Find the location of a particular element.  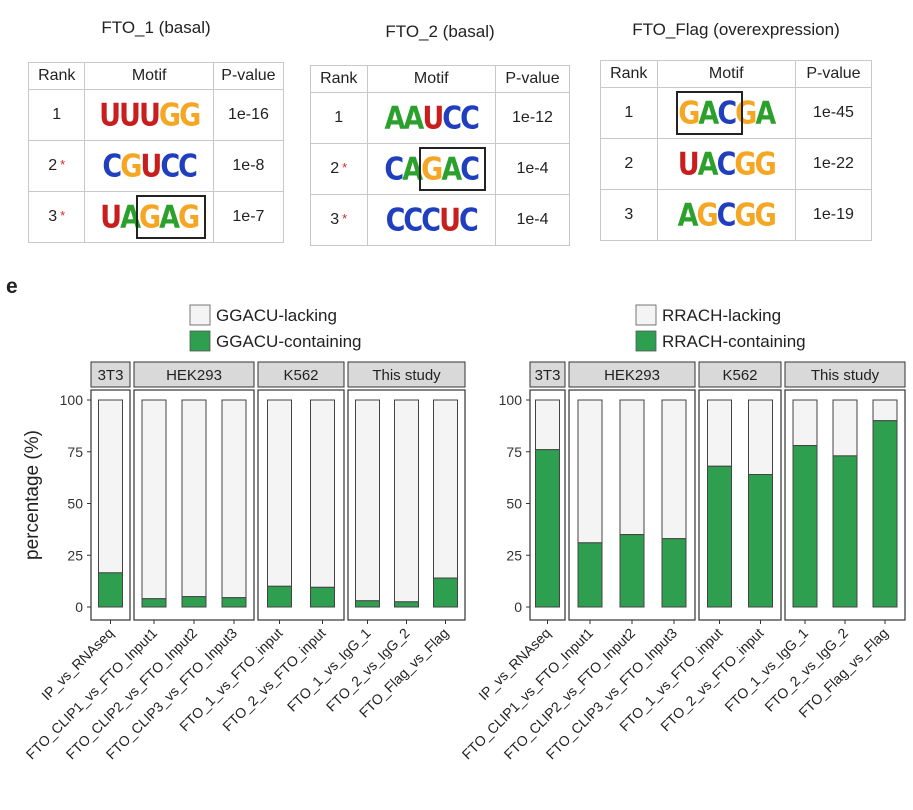

table-row: 1 UUUGG 1e-16 is located at coordinates (156, 115).